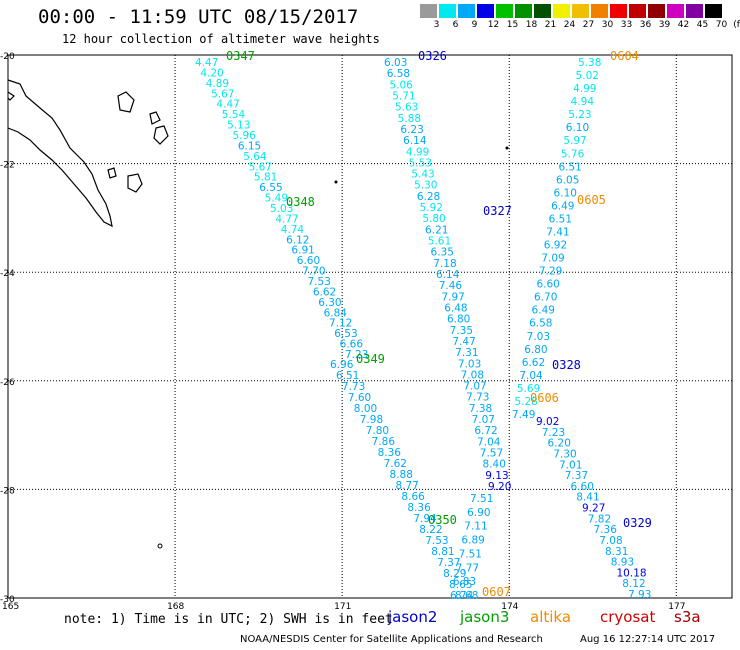  Describe the element at coordinates (461, 331) in the screenshot. I see `wave-height-value: 7.35` at that location.